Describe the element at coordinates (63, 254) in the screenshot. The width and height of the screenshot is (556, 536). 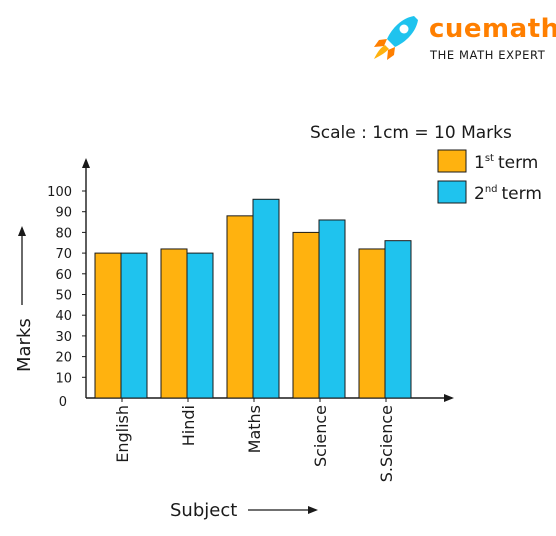
I see `y-tick-label: 70` at that location.